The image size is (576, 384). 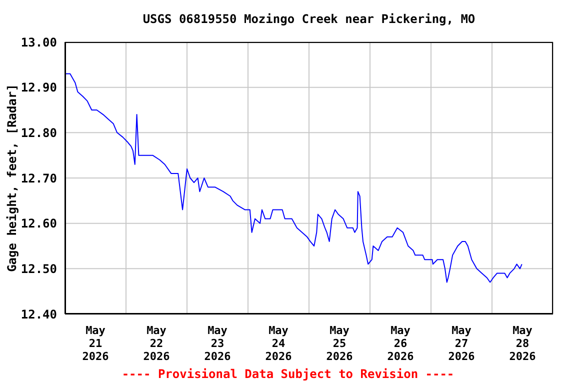 I want to click on y-tick-label: 12.50, so click(x=38, y=269).